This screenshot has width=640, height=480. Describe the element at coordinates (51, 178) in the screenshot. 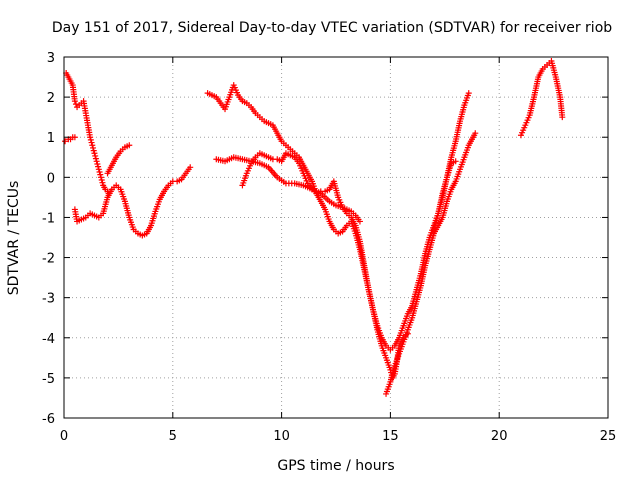

I see `y-tick-label: 0` at that location.